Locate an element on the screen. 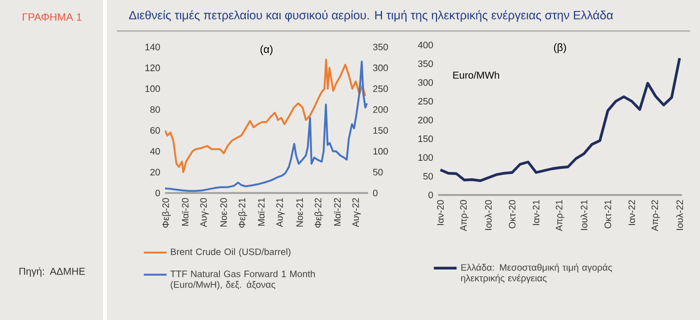  legend-label: TTF Natural Gas Forward 1 Month (Euro/MwH), δεξ. άξονας is located at coordinates (242, 280).